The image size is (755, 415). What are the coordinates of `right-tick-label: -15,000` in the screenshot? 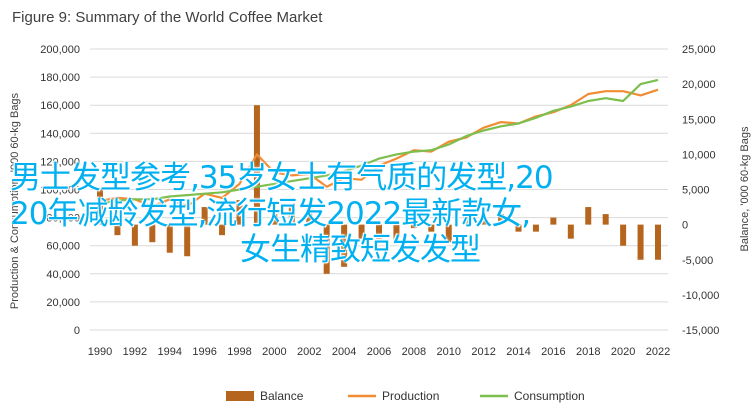 It's located at (700, 331).